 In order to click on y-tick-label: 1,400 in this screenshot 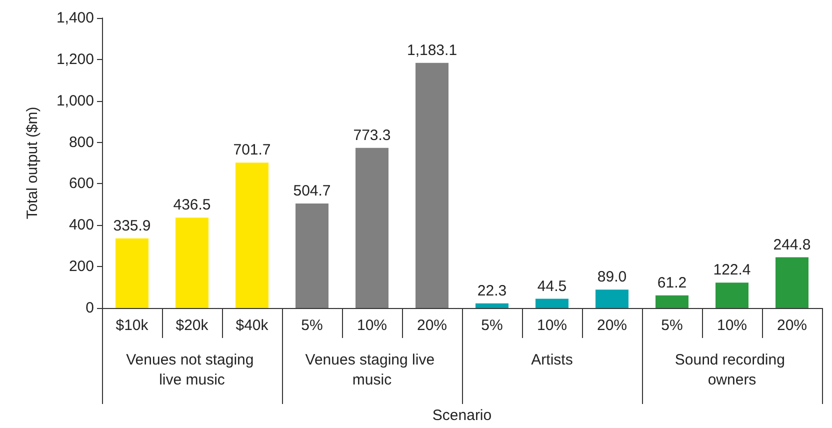, I will do `click(75, 18)`.